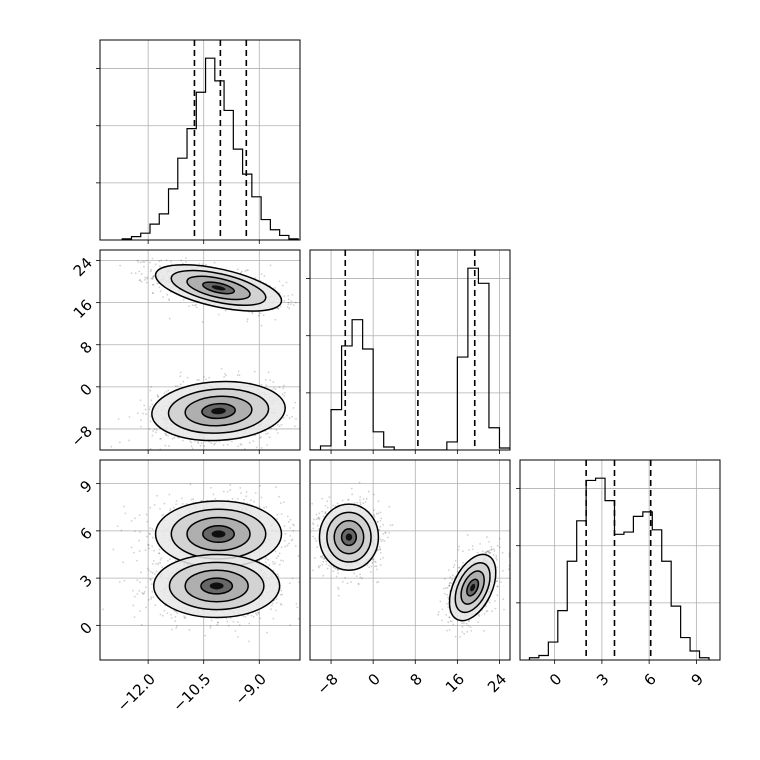  I want to click on density-fill, so click(218, 288).